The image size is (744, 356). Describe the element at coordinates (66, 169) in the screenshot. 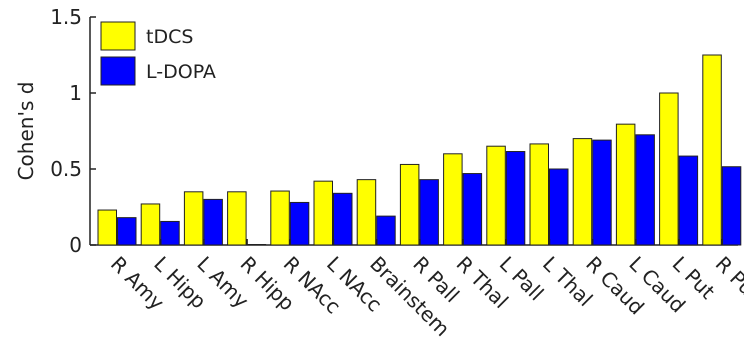

I see `y-tick-label: 0.5` at that location.